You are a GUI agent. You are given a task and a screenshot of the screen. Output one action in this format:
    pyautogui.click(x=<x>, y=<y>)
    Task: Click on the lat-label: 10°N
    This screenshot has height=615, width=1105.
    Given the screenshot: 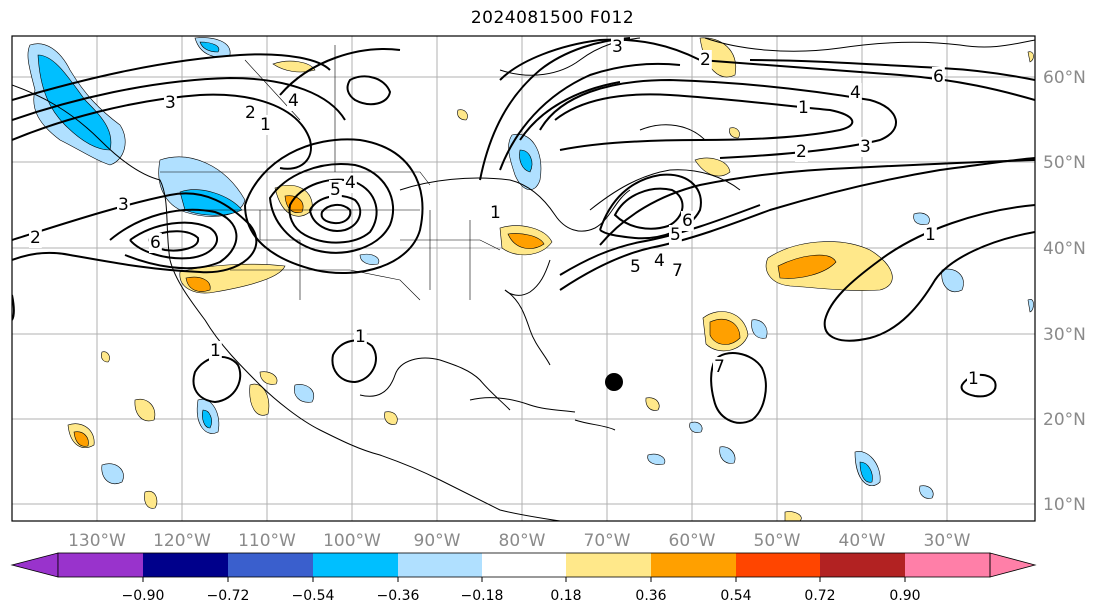 What is the action you would take?
    pyautogui.click(x=1064, y=505)
    